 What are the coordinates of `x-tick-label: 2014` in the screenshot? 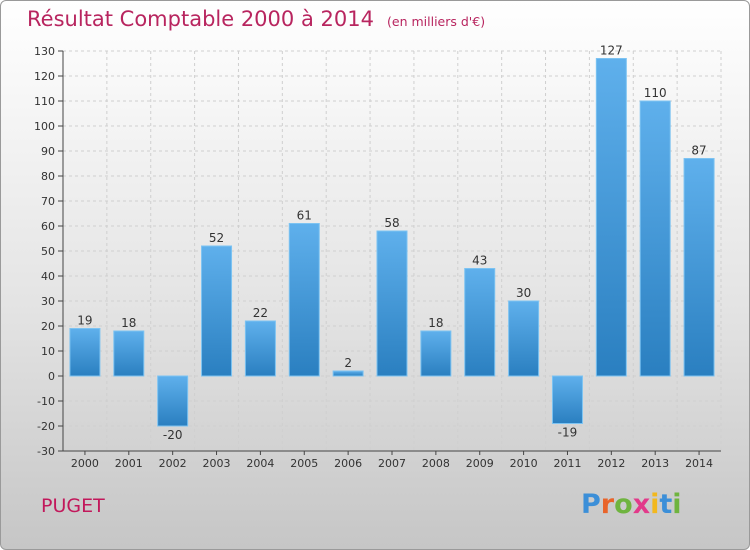 It's located at (699, 463).